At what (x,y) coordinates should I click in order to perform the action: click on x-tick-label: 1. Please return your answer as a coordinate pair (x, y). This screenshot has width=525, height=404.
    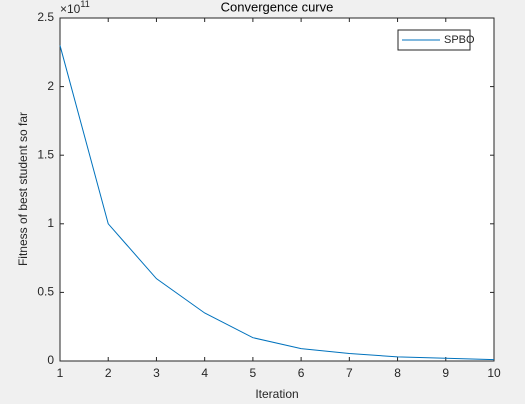
    Looking at the image, I should click on (60, 373).